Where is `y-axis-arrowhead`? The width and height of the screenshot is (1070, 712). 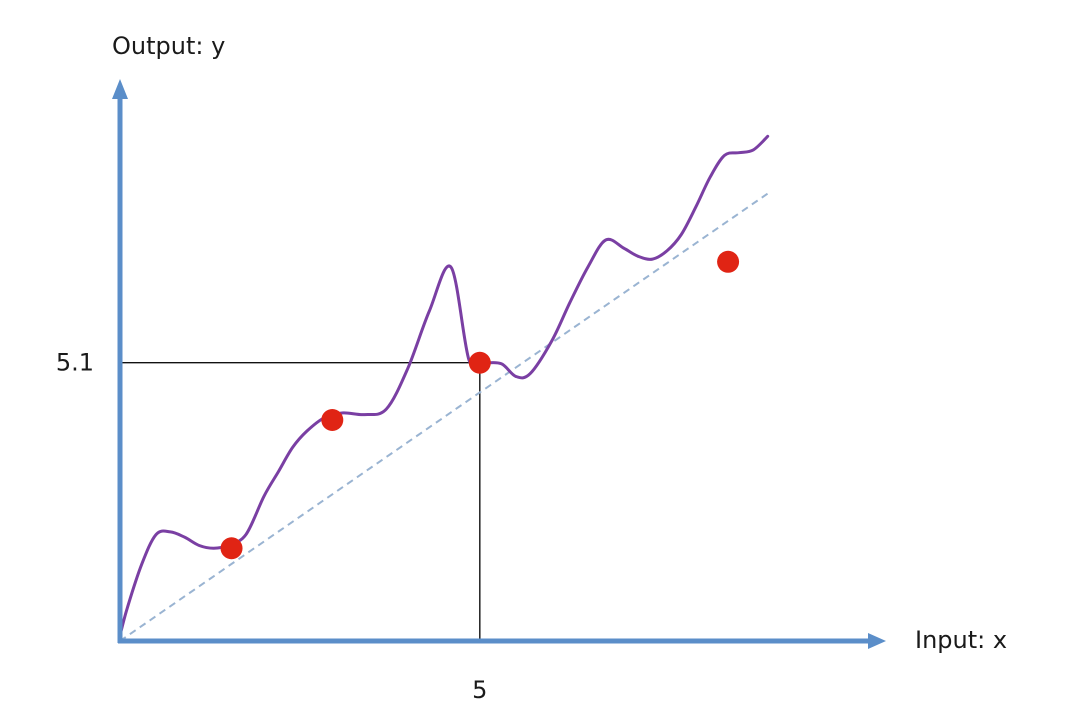
y-axis-arrowhead is located at coordinates (120, 89).